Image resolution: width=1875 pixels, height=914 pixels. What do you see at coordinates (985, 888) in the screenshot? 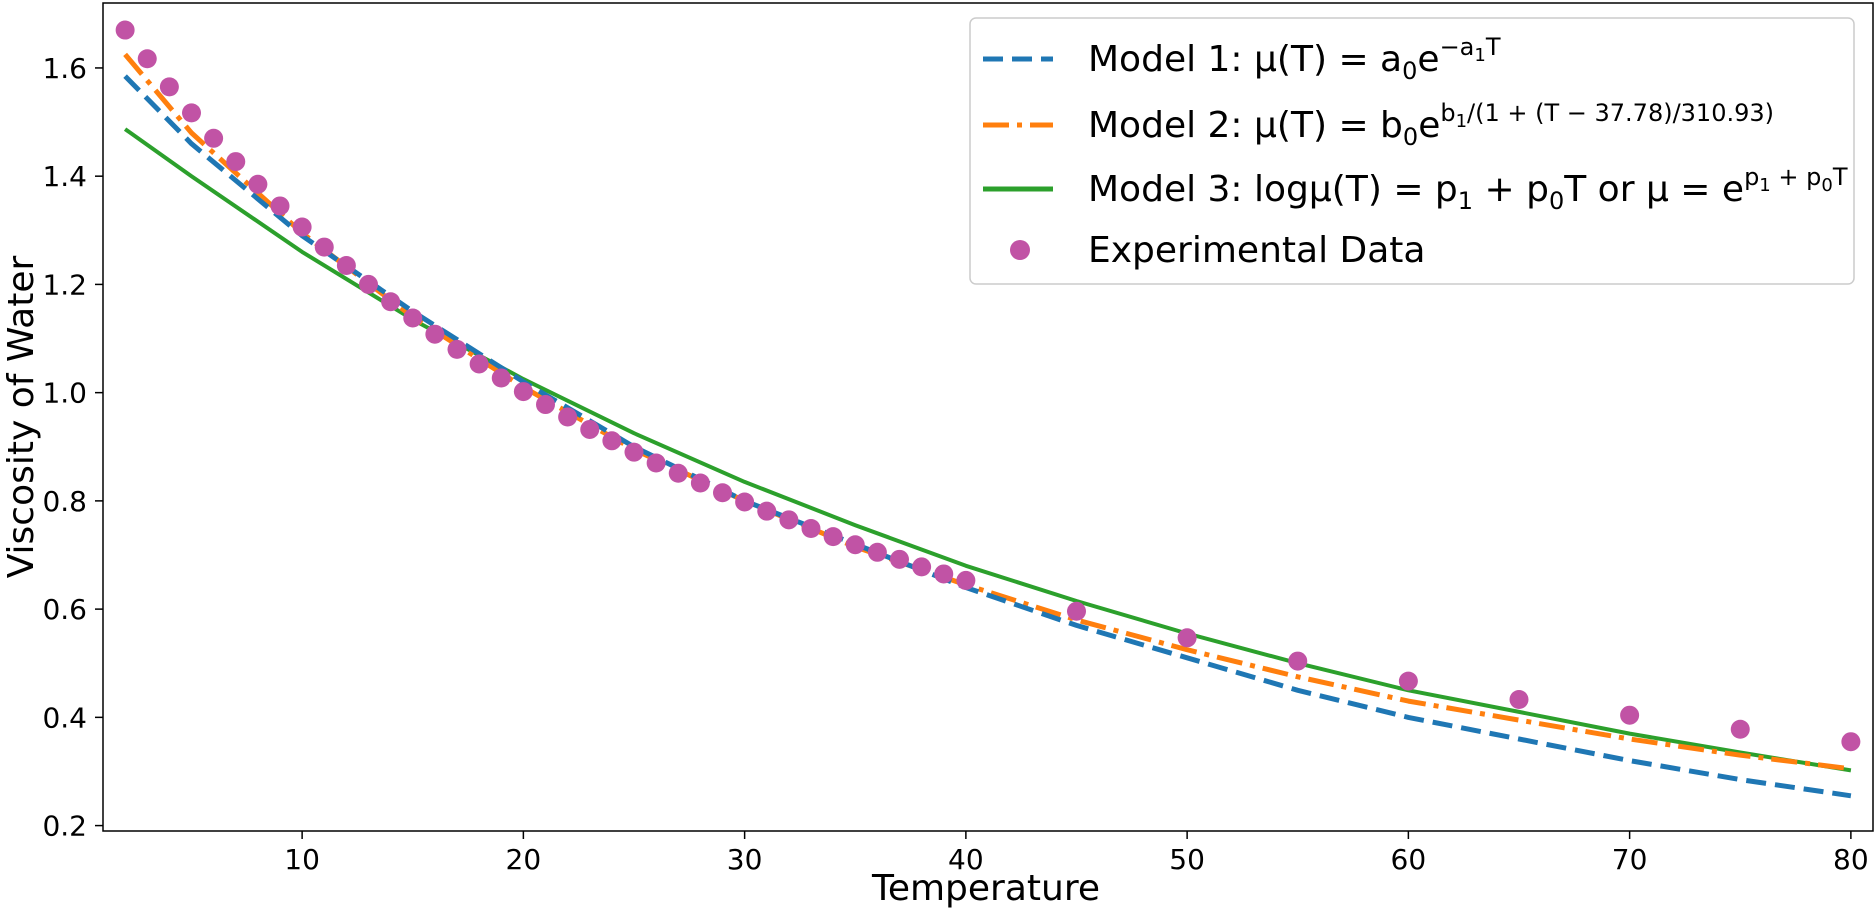
I see `x-axis-label: Temperature` at bounding box center [985, 888].